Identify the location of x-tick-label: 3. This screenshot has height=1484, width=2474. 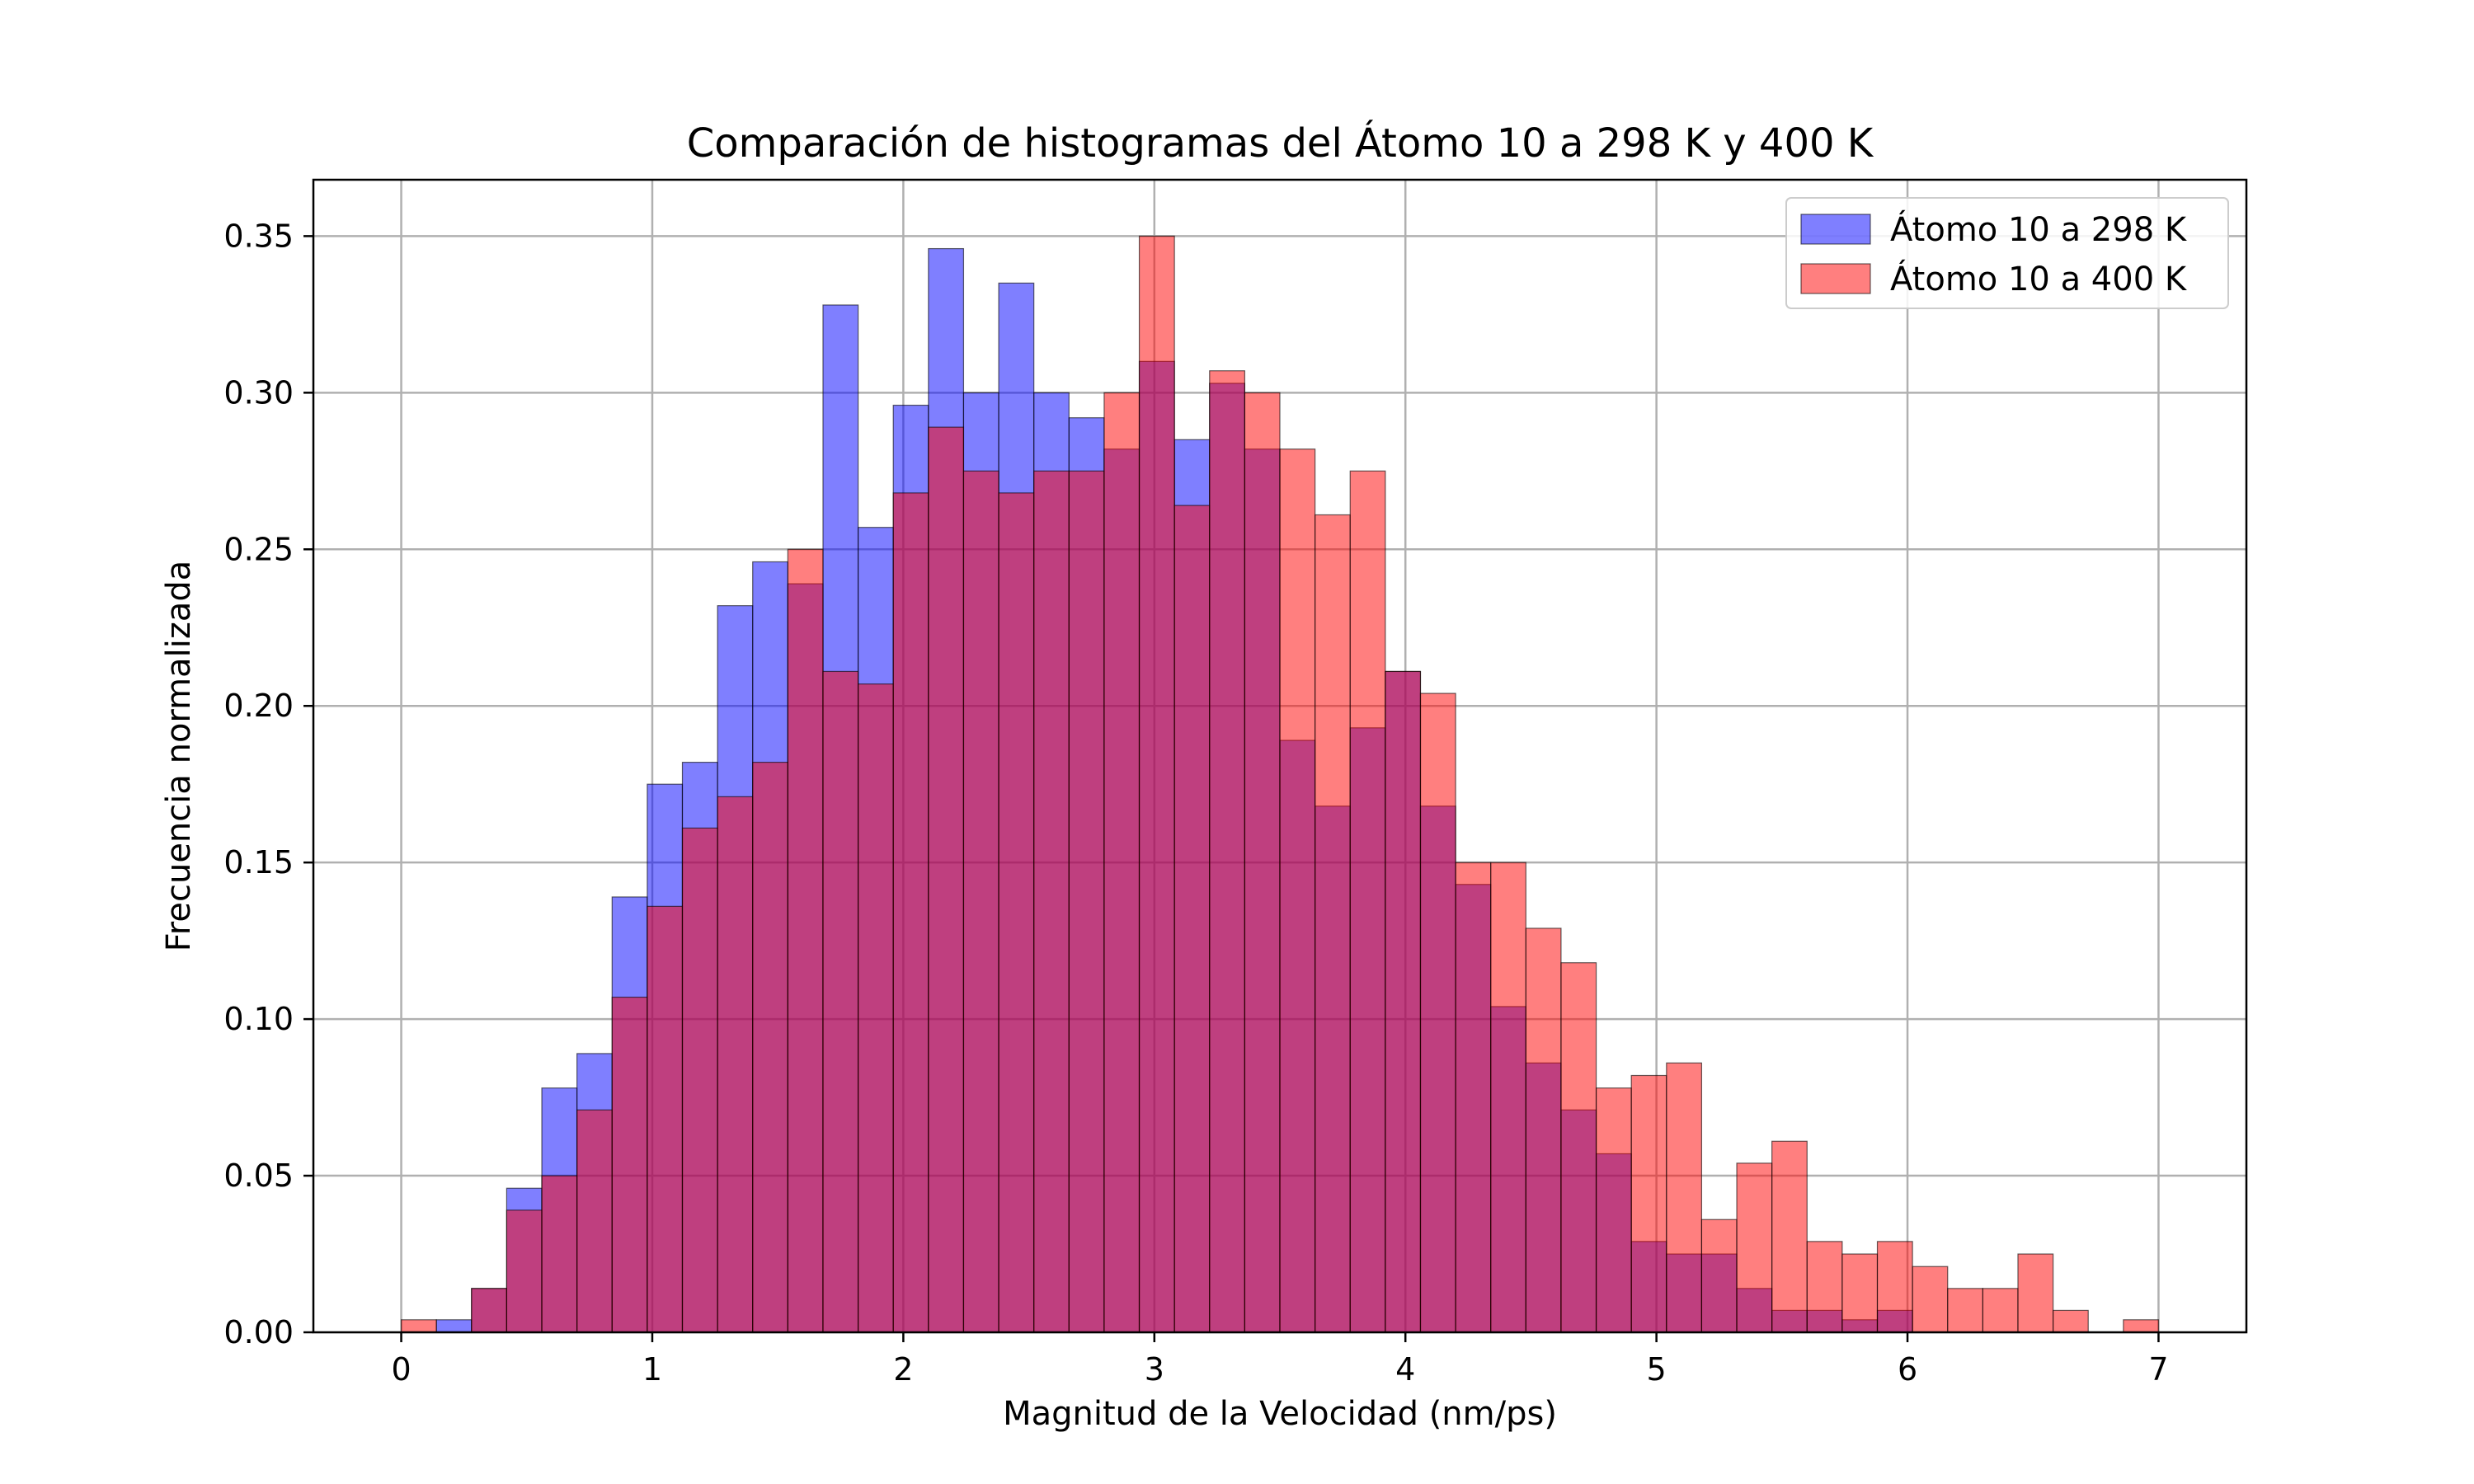
(1154, 1369).